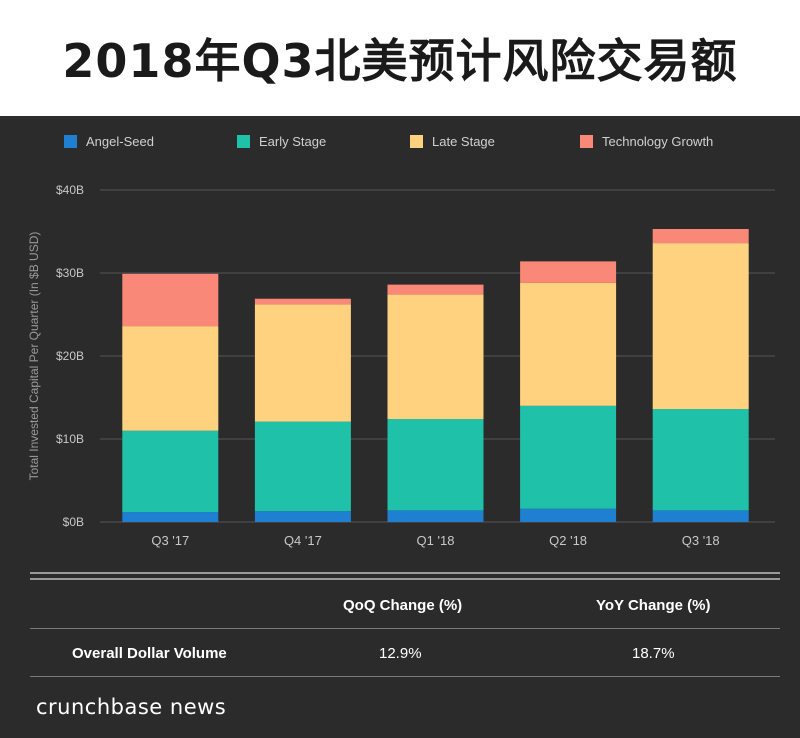  I want to click on legend-label-late-stage: Late Stage, so click(463, 141).